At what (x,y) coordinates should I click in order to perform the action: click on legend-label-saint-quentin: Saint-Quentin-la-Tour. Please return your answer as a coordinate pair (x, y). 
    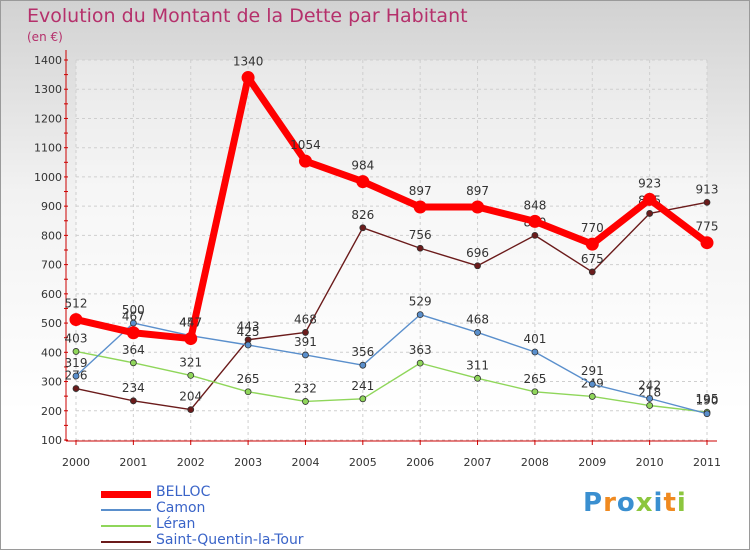
    Looking at the image, I should click on (230, 540).